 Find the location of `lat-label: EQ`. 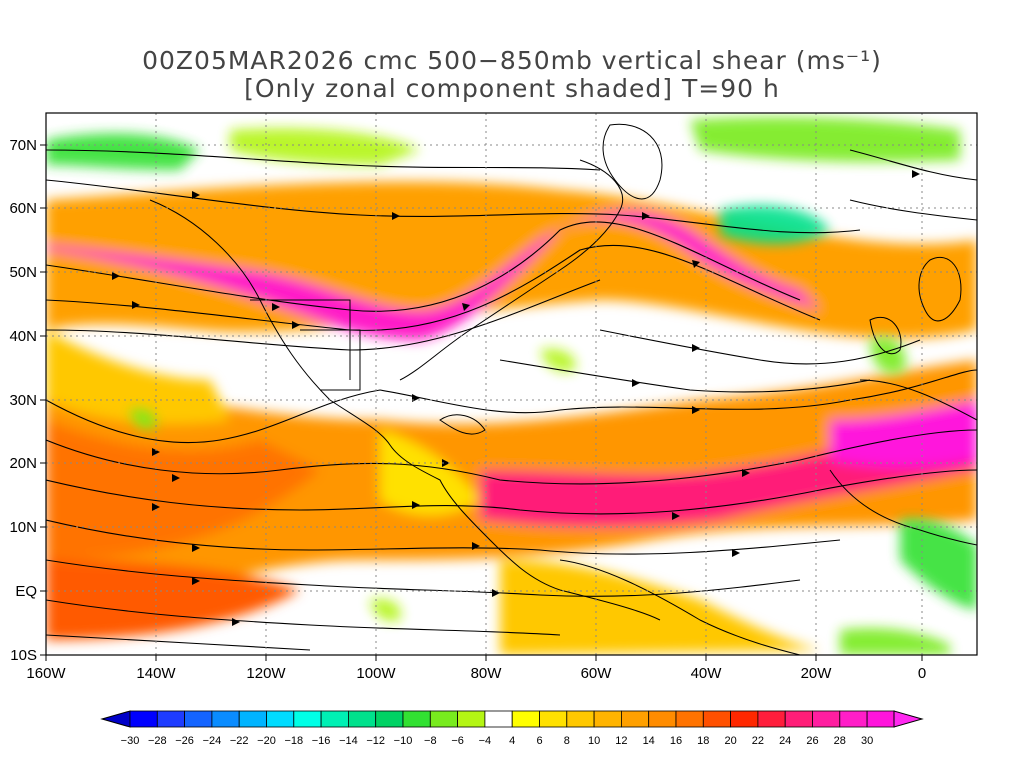

lat-label: EQ is located at coordinates (26, 591).